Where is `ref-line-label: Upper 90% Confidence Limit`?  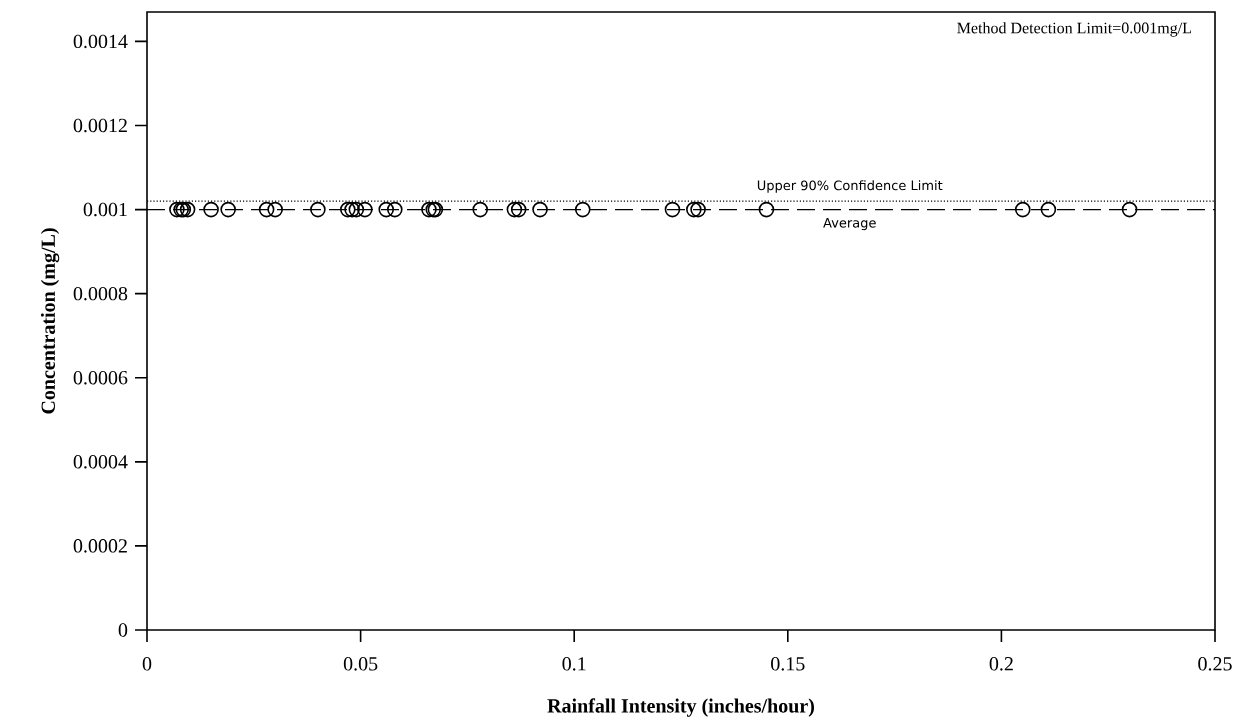 ref-line-label: Upper 90% Confidence Limit is located at coordinates (850, 186).